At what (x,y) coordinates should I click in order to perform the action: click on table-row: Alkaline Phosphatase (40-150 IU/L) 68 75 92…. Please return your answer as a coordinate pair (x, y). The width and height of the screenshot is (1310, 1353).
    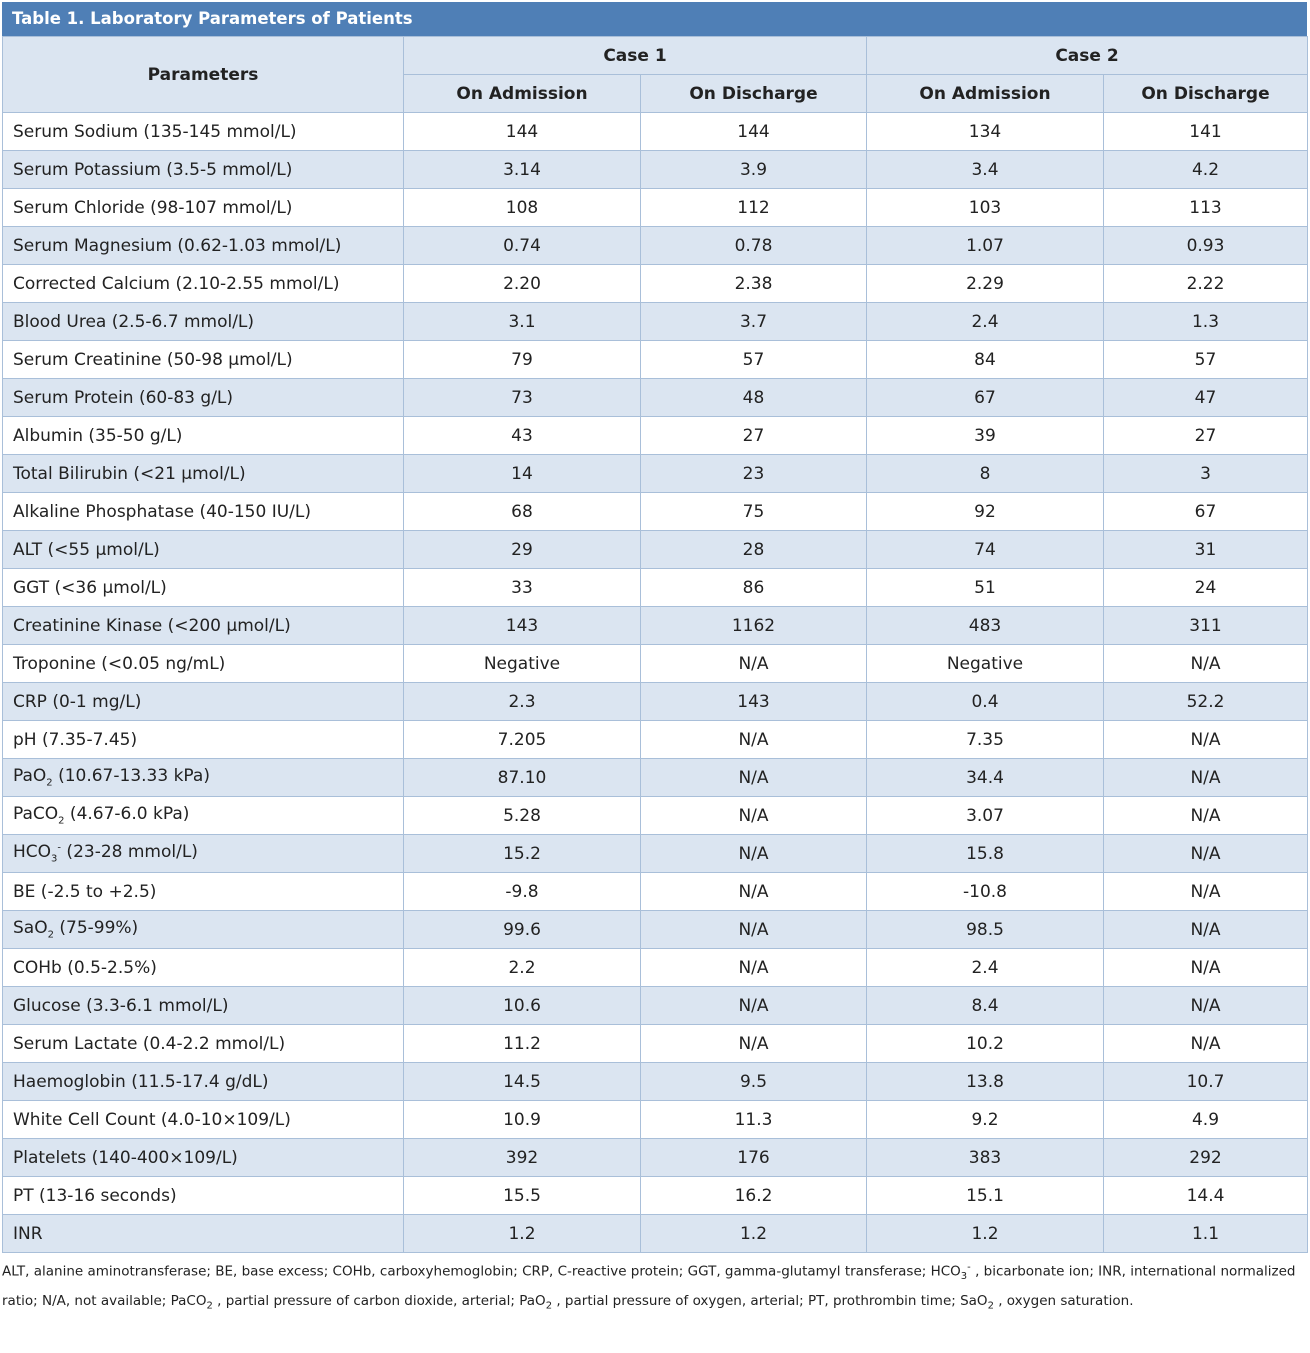
    Looking at the image, I should click on (655, 511).